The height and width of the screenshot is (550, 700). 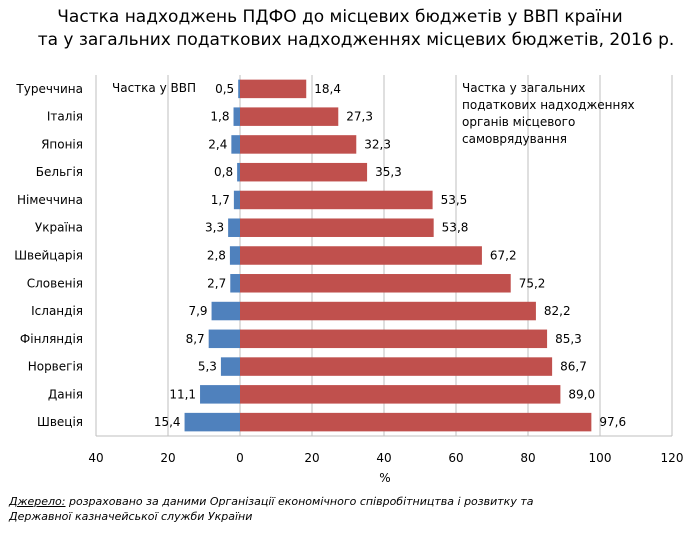 I want to click on x-tick-label: 120, so click(x=672, y=458).